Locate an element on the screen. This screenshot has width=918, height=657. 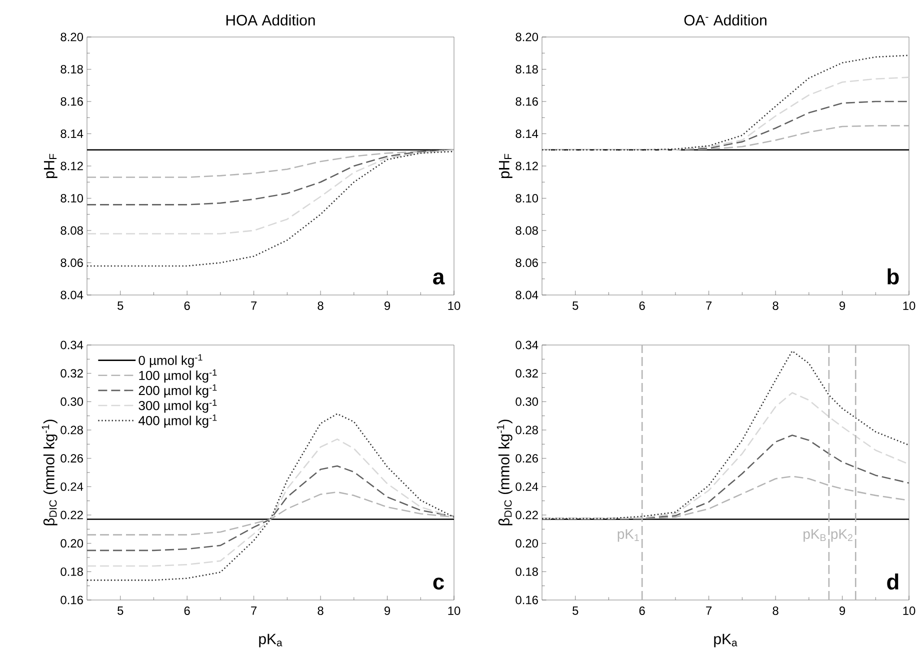
legend-label: 300 µmol kg$^{-1}$ is located at coordinates (177, 406).